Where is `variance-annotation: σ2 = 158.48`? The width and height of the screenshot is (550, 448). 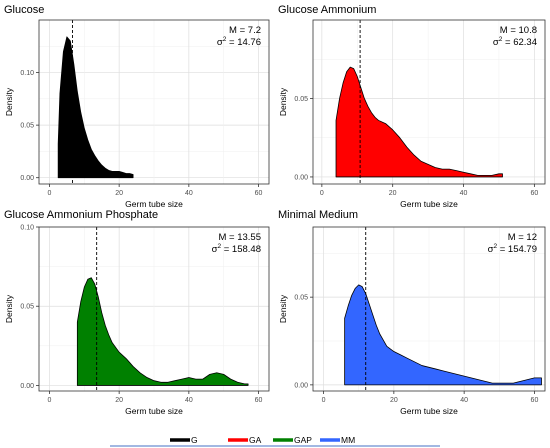
variance-annotation: σ2 = 158.48 is located at coordinates (236, 249).